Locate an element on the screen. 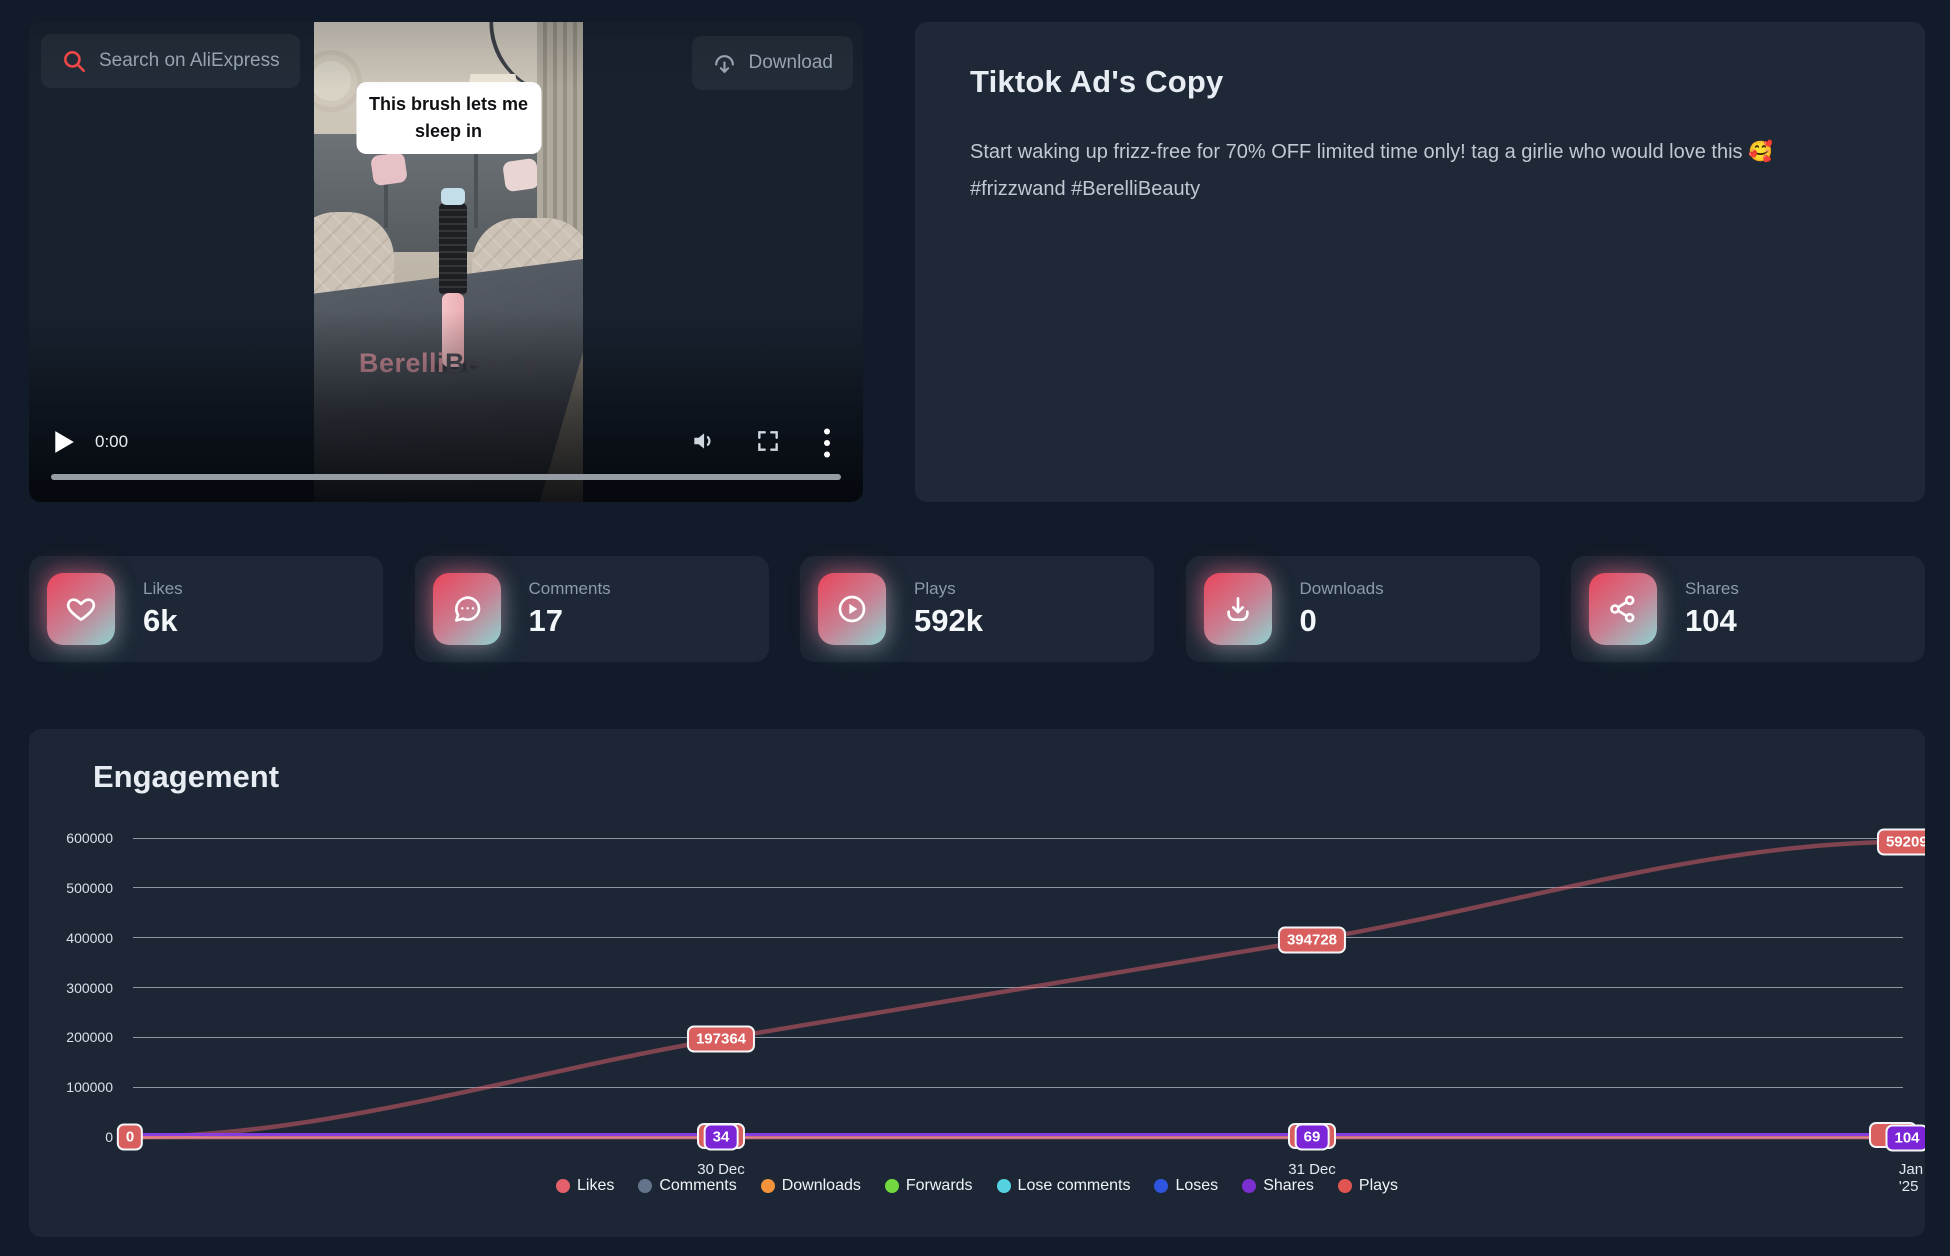  legend-dot-likes is located at coordinates (562, 1186).